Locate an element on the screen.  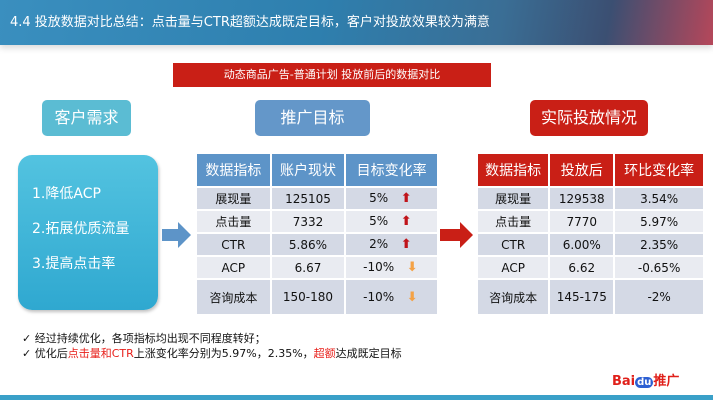
current-cell: 150-180 is located at coordinates (308, 297).